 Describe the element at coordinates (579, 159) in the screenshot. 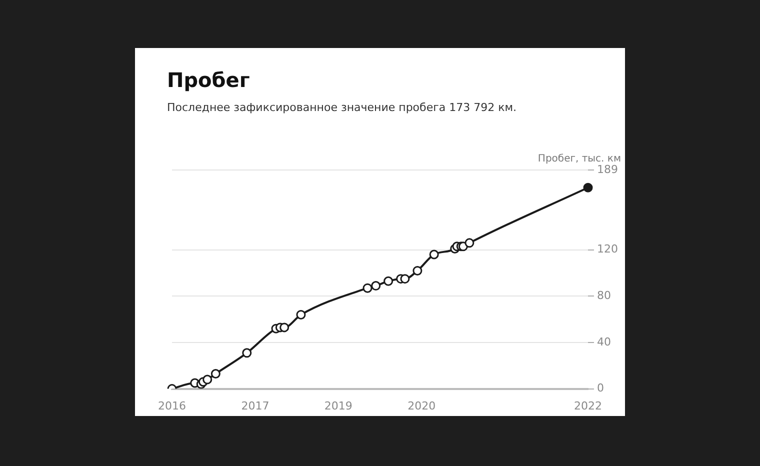

I see `y-axis-title: Пробег, тыс. км` at that location.